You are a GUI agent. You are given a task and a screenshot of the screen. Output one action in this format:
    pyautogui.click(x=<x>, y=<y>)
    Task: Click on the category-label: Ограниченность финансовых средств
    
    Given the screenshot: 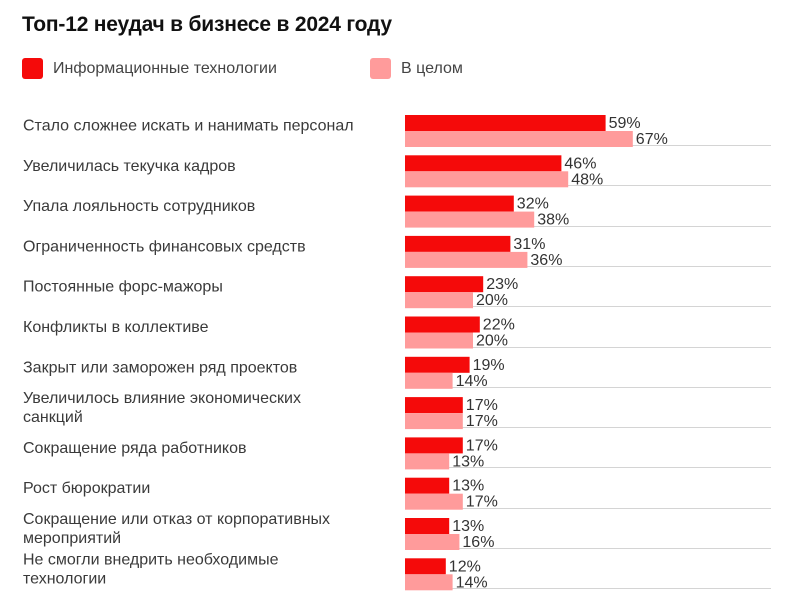 What is the action you would take?
    pyautogui.click(x=164, y=246)
    